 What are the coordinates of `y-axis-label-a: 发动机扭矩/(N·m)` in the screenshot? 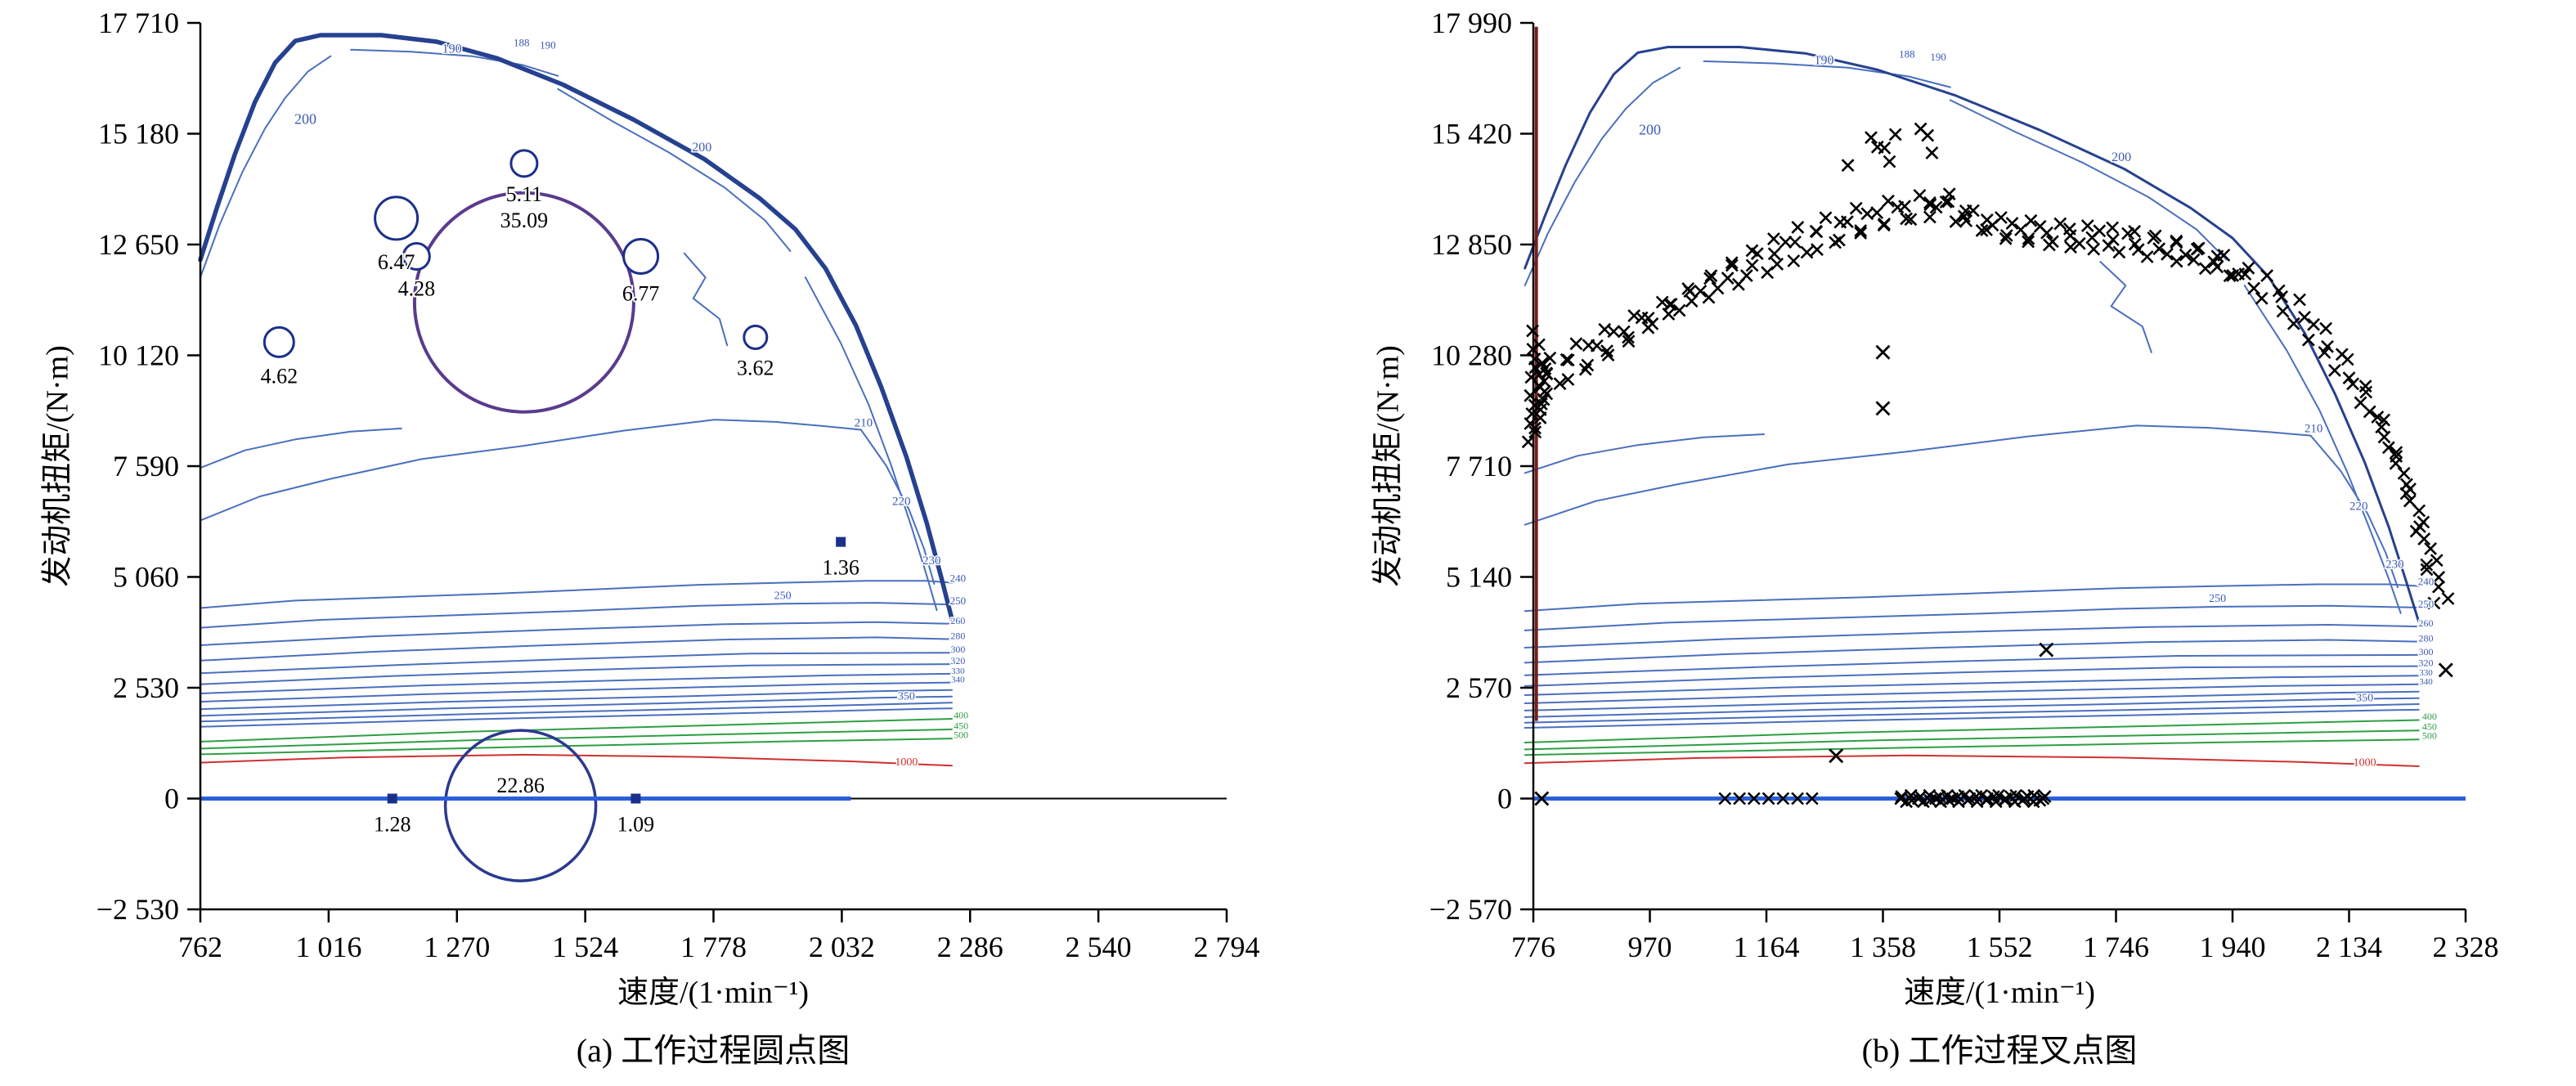 It's located at (57, 466).